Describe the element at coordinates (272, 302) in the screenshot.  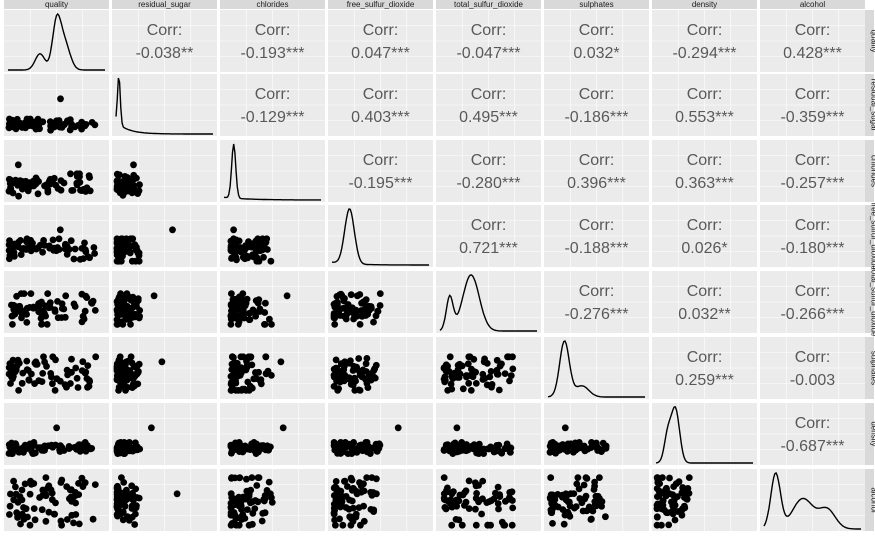
I see `panel-r4-c2` at that location.